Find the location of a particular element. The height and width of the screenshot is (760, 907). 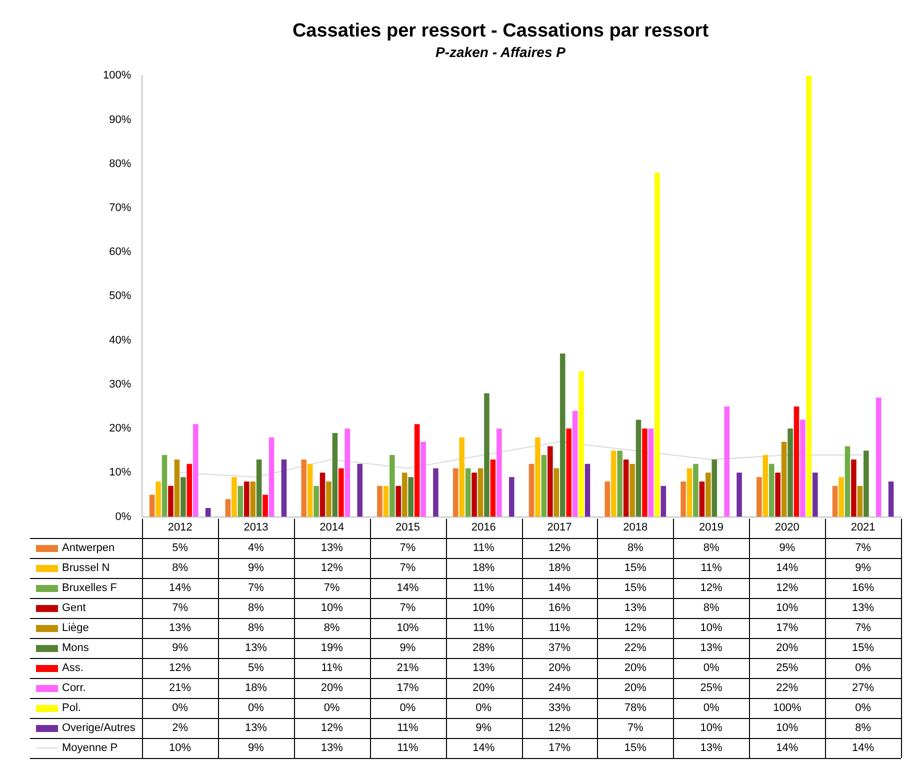

x-tick-label: 2016 is located at coordinates (483, 527).